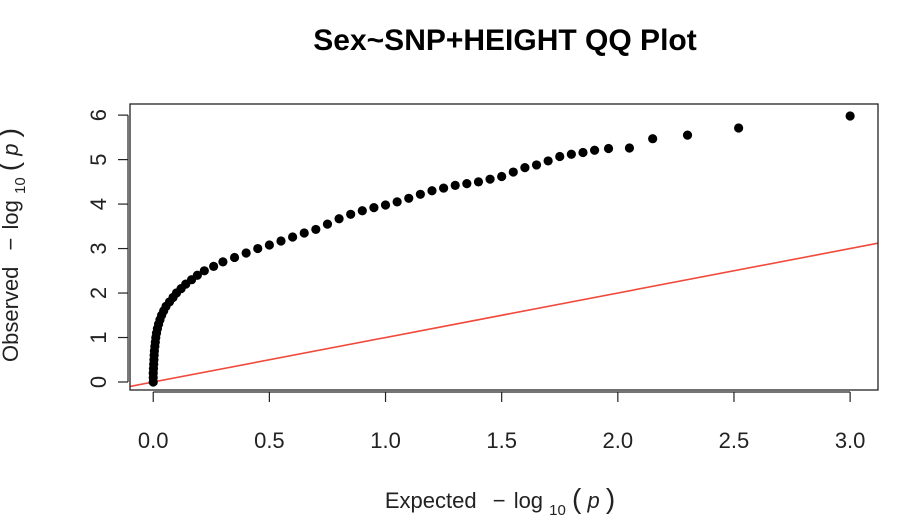 The width and height of the screenshot is (900, 525). What do you see at coordinates (20, 185) in the screenshot?
I see `y-axis-title-base: 10` at bounding box center [20, 185].